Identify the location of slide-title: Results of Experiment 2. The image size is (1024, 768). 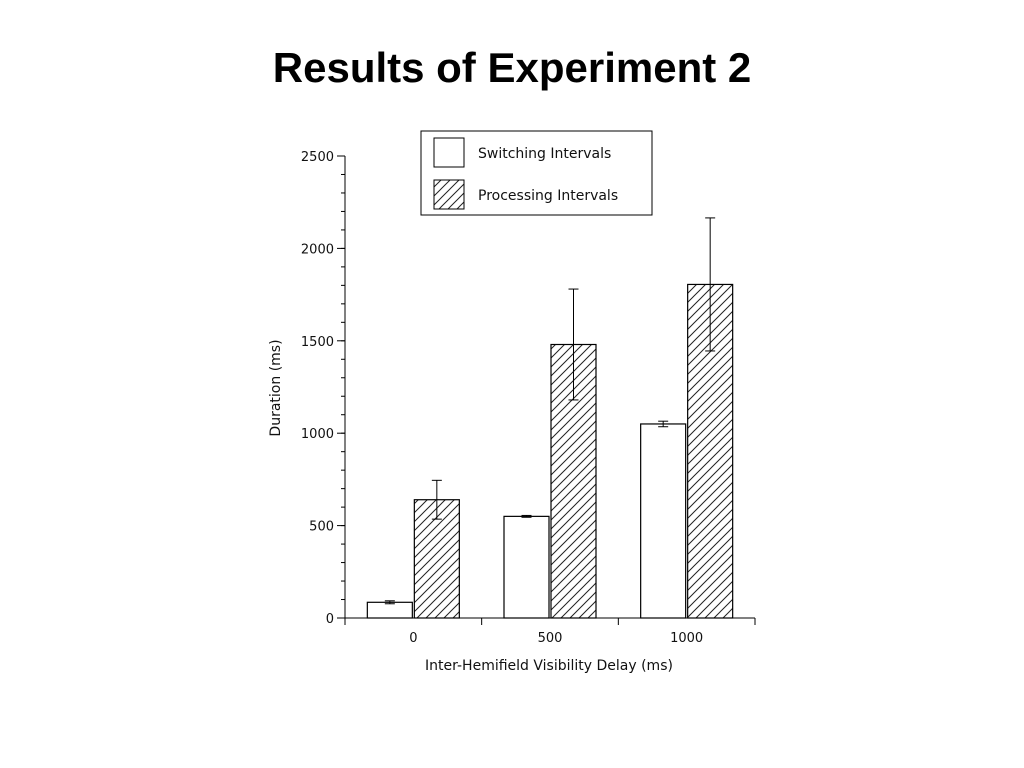
(512, 67).